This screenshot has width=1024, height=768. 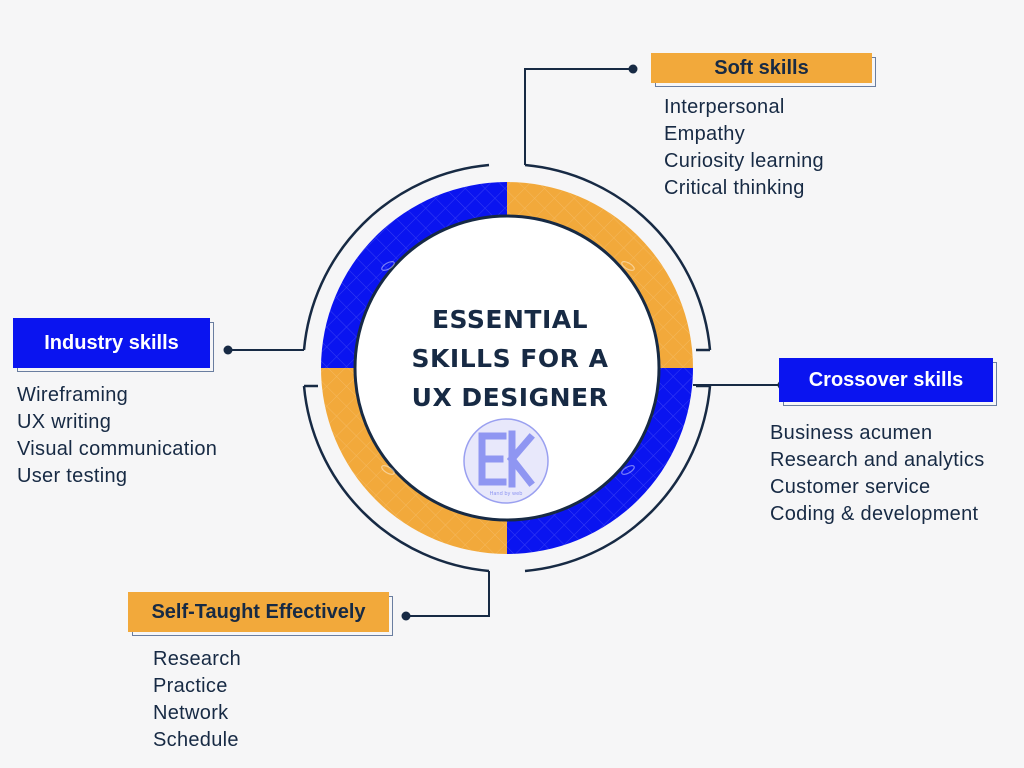 What do you see at coordinates (633, 69) in the screenshot?
I see `connector-dot-soft` at bounding box center [633, 69].